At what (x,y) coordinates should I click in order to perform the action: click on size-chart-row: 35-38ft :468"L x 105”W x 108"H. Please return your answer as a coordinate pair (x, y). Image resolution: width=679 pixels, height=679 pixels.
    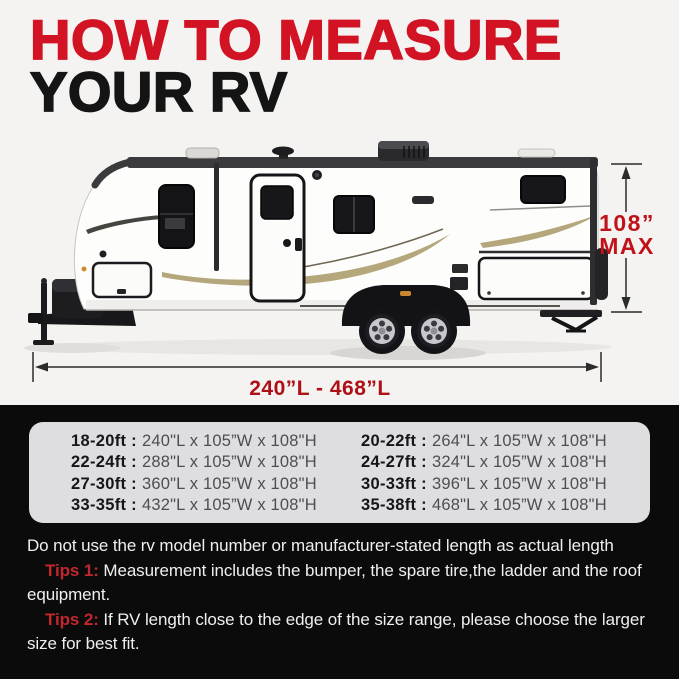
    Looking at the image, I should click on (484, 505).